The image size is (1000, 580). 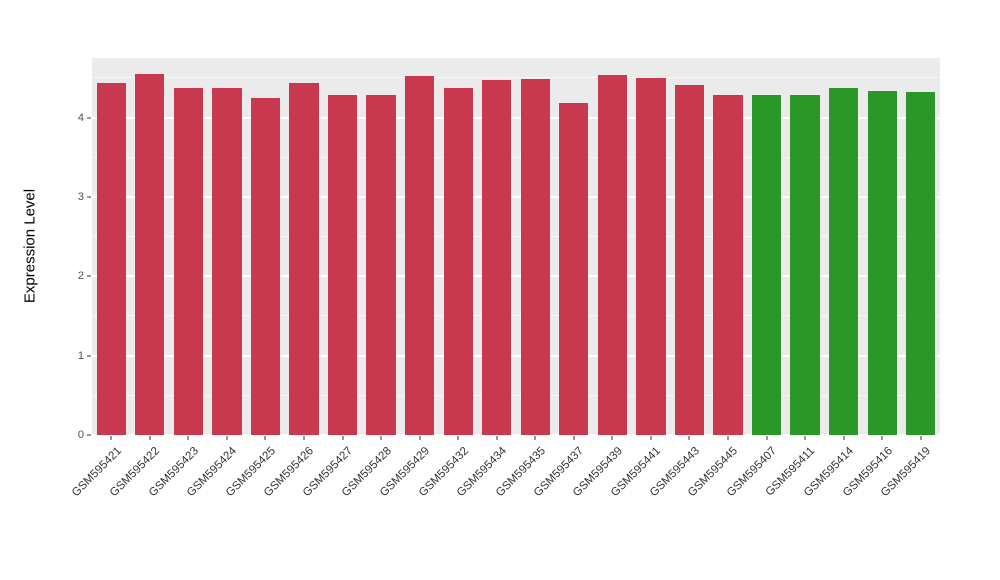 I want to click on y-tick-label: 1, so click(x=80, y=355).